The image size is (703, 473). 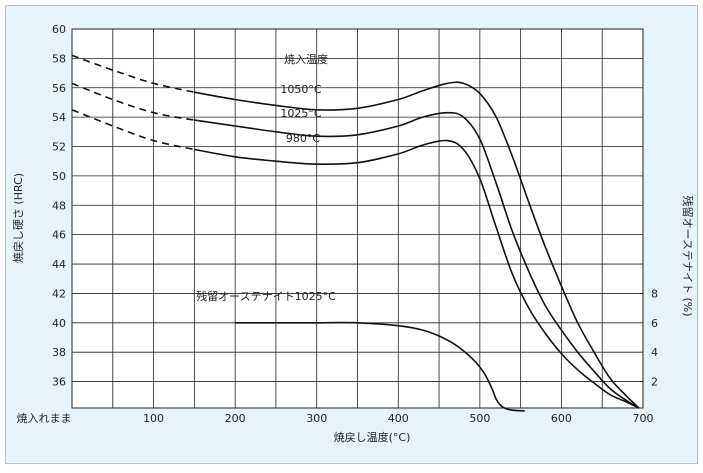 I want to click on y2-tick-label: 6, so click(x=654, y=323).